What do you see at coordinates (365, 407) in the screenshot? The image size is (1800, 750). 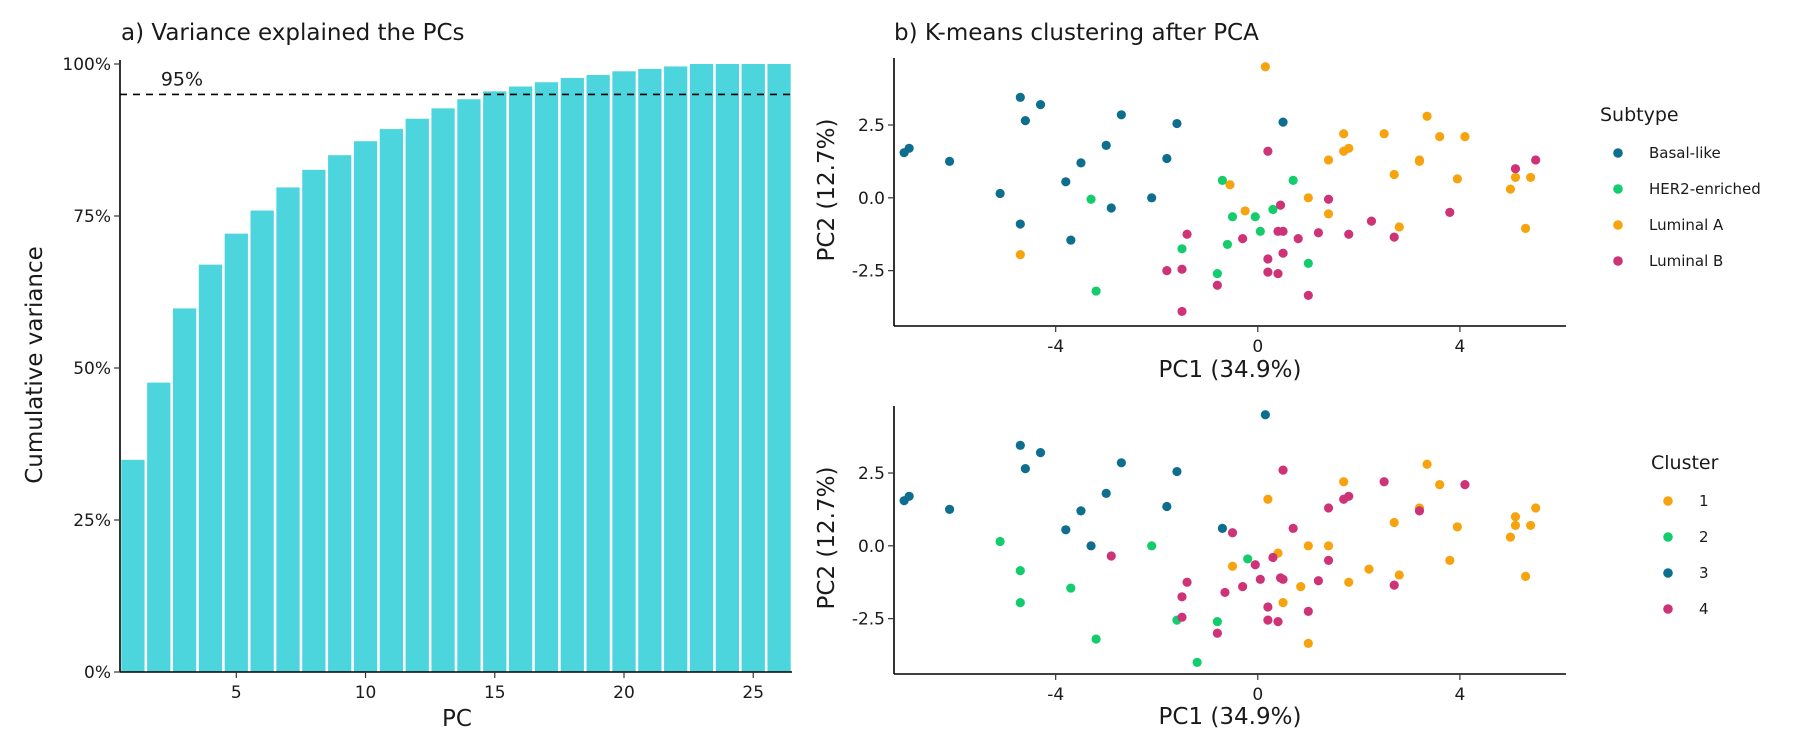 I see `variance-bar-pc10` at bounding box center [365, 407].